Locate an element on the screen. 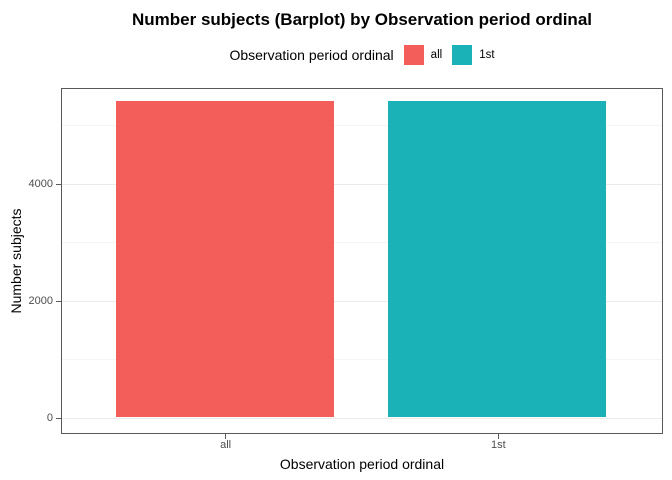  legend-swatch-all is located at coordinates (413, 55).